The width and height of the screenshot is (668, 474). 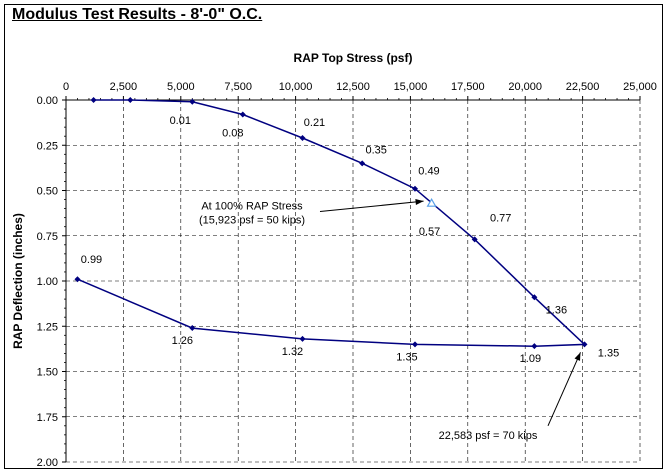 What do you see at coordinates (182, 341) in the screenshot?
I see `data-label: 1.26` at bounding box center [182, 341].